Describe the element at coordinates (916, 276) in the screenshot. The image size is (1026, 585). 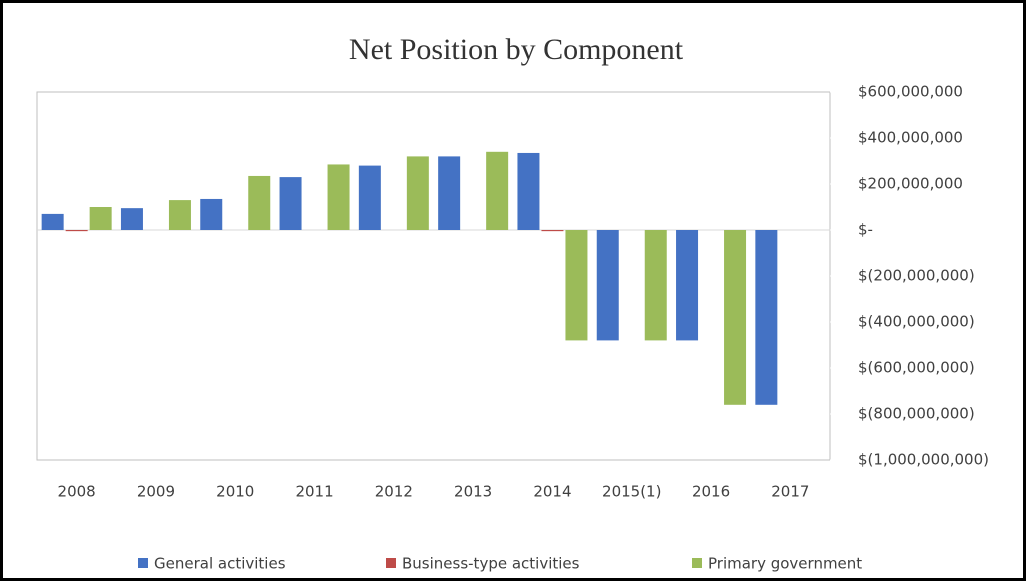
I see `y-tick-label: $(200,000,000)` at that location.